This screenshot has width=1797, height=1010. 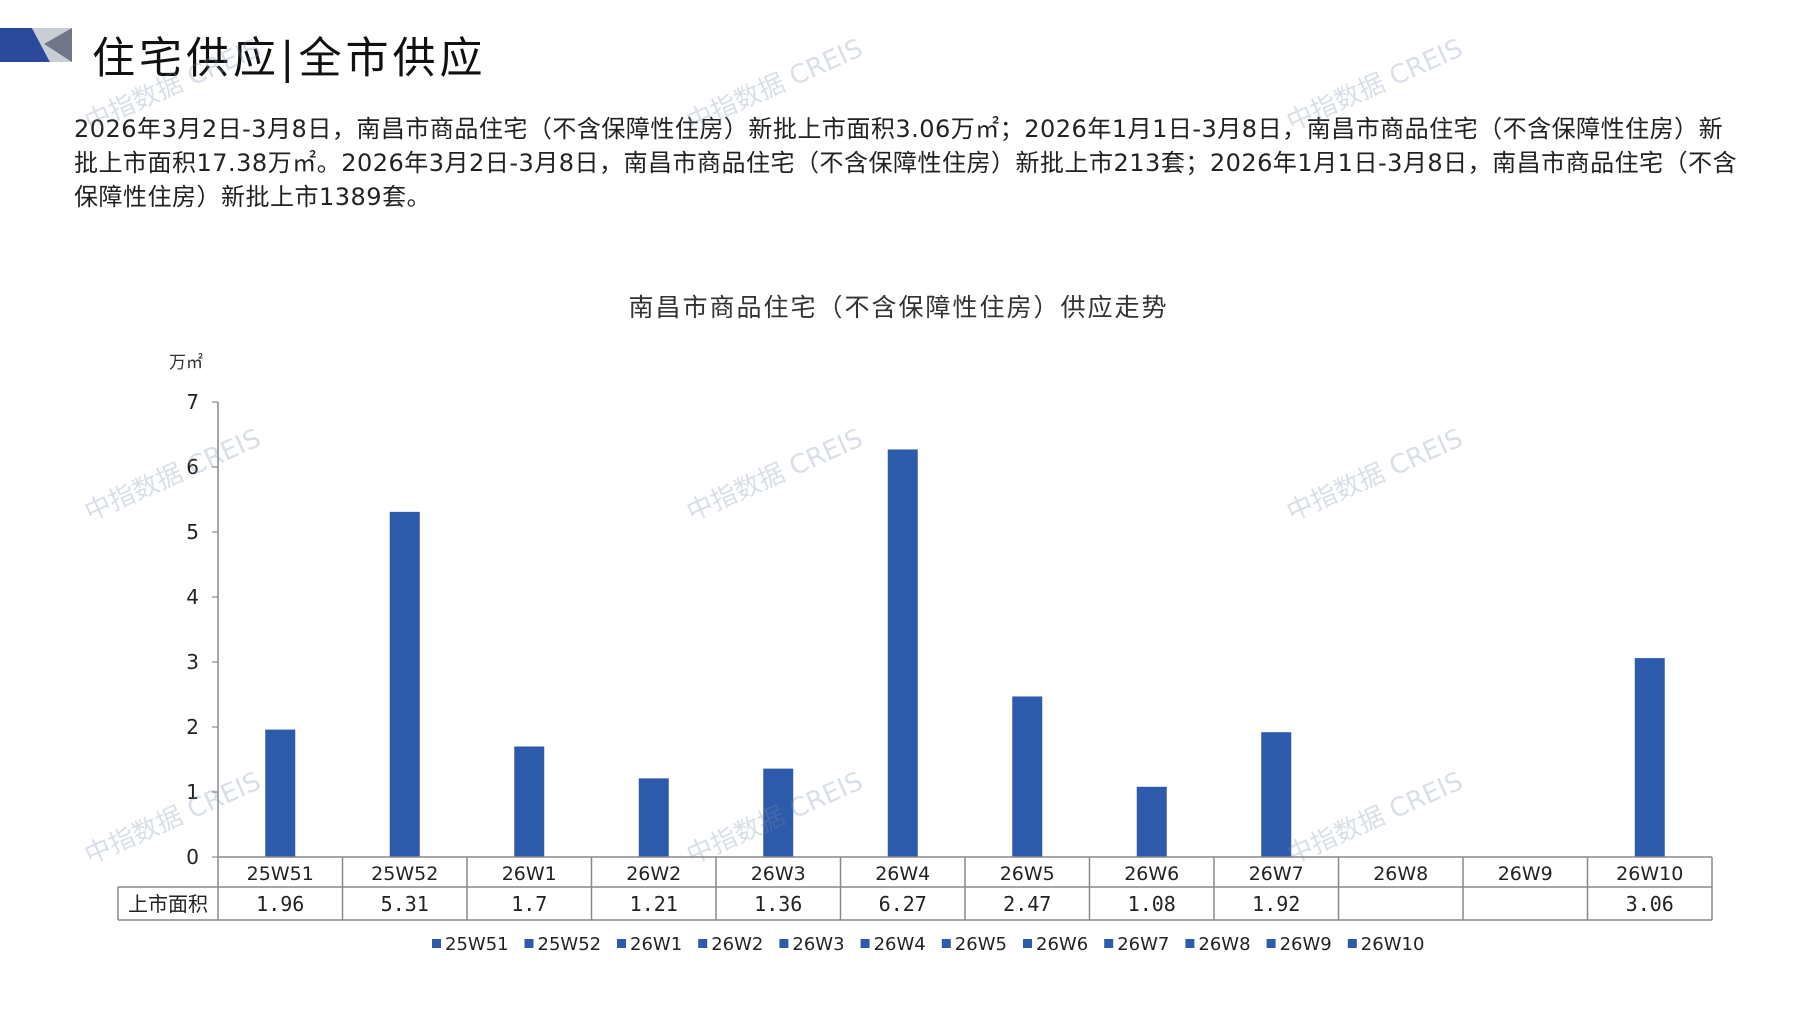 What do you see at coordinates (778, 812) in the screenshot?
I see `bar-26W3` at bounding box center [778, 812].